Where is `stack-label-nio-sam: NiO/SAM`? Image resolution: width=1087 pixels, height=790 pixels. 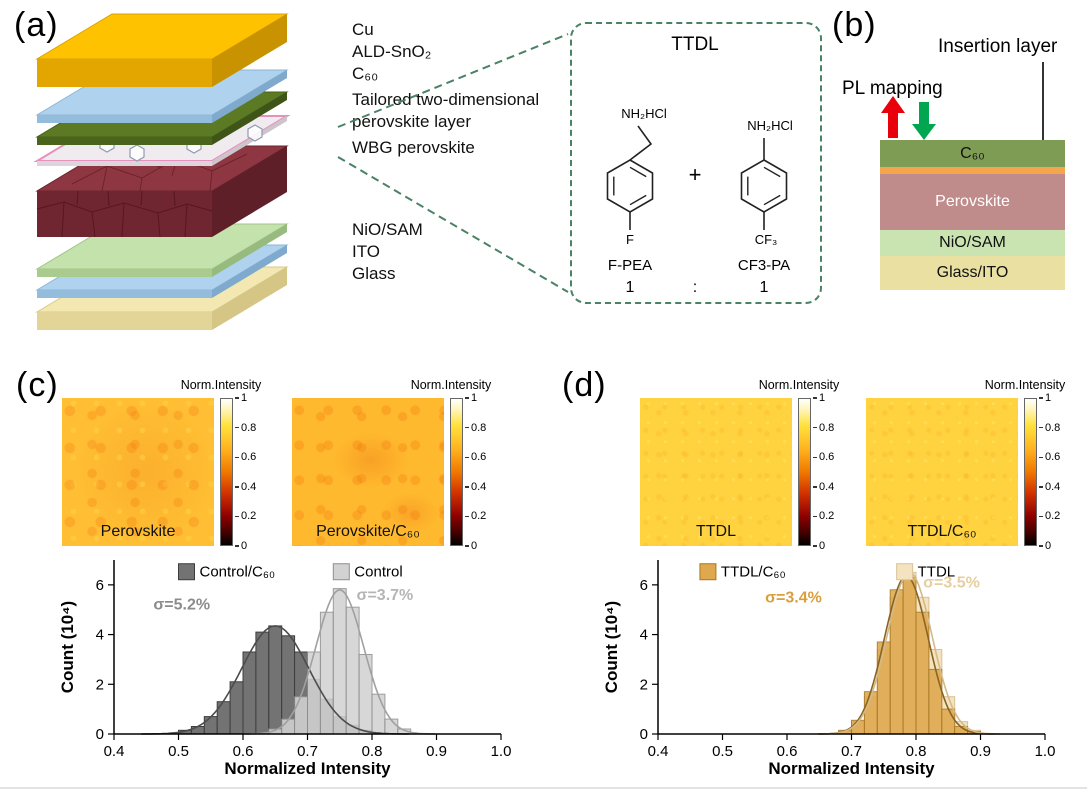 stack-label-nio-sam: NiO/SAM is located at coordinates (387, 229).